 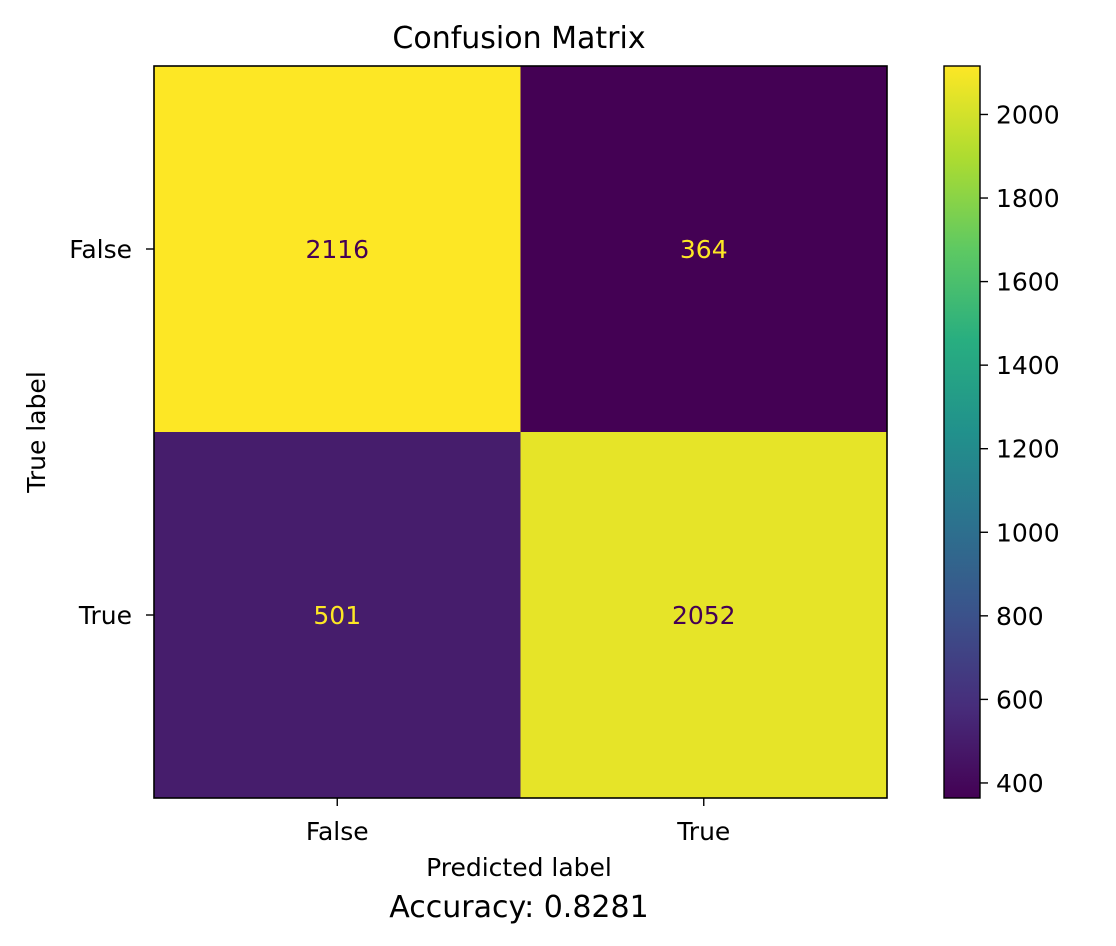 I want to click on cell-value-label: 2116, so click(x=337, y=249).